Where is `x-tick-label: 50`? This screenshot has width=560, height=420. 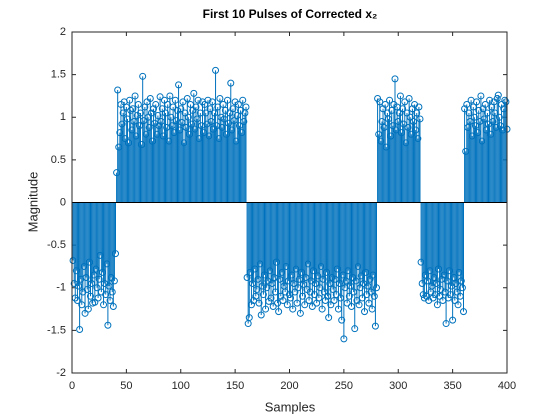 x-tick-label: 50 is located at coordinates (126, 386).